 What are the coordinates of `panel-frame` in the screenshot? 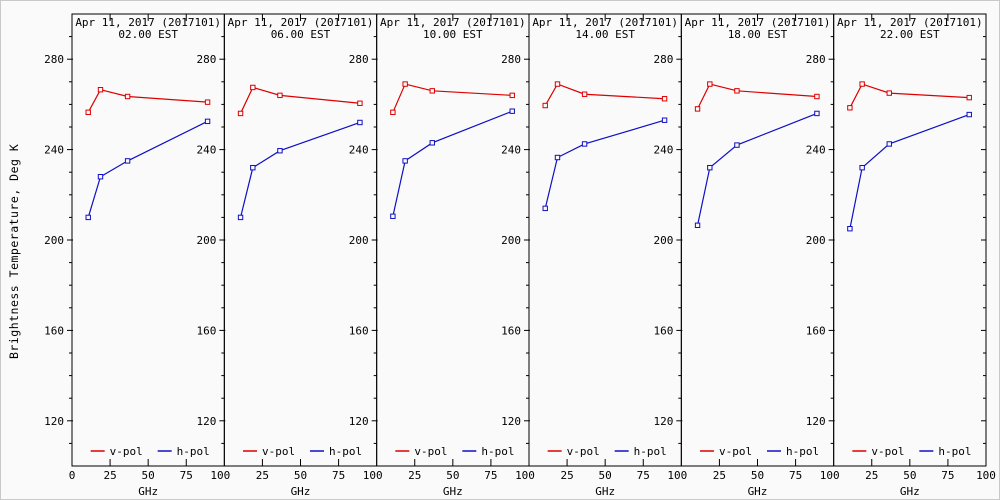 It's located at (910, 240).